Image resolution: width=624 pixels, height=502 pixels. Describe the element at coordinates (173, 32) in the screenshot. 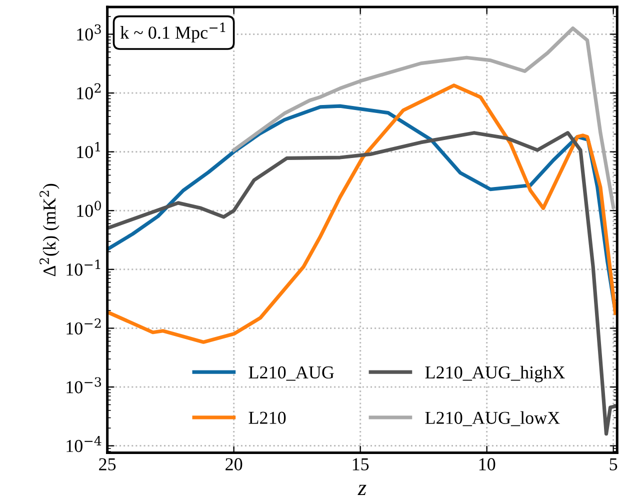

I see `annotation: k ~ 0.1 Mpc$^{−1}$` at that location.